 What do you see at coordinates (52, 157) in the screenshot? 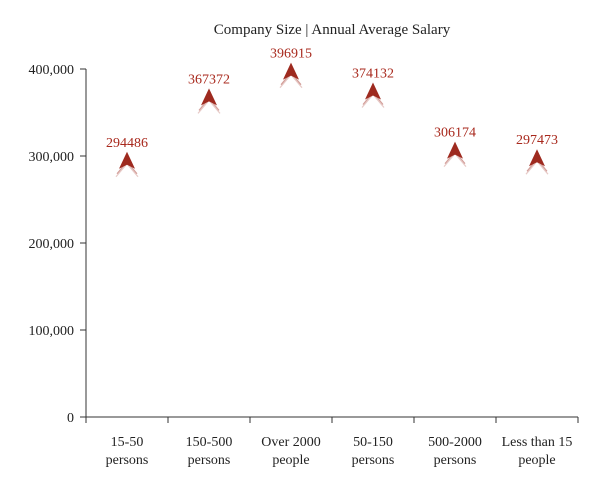
I see `y-tick-label: 300,000` at bounding box center [52, 157].